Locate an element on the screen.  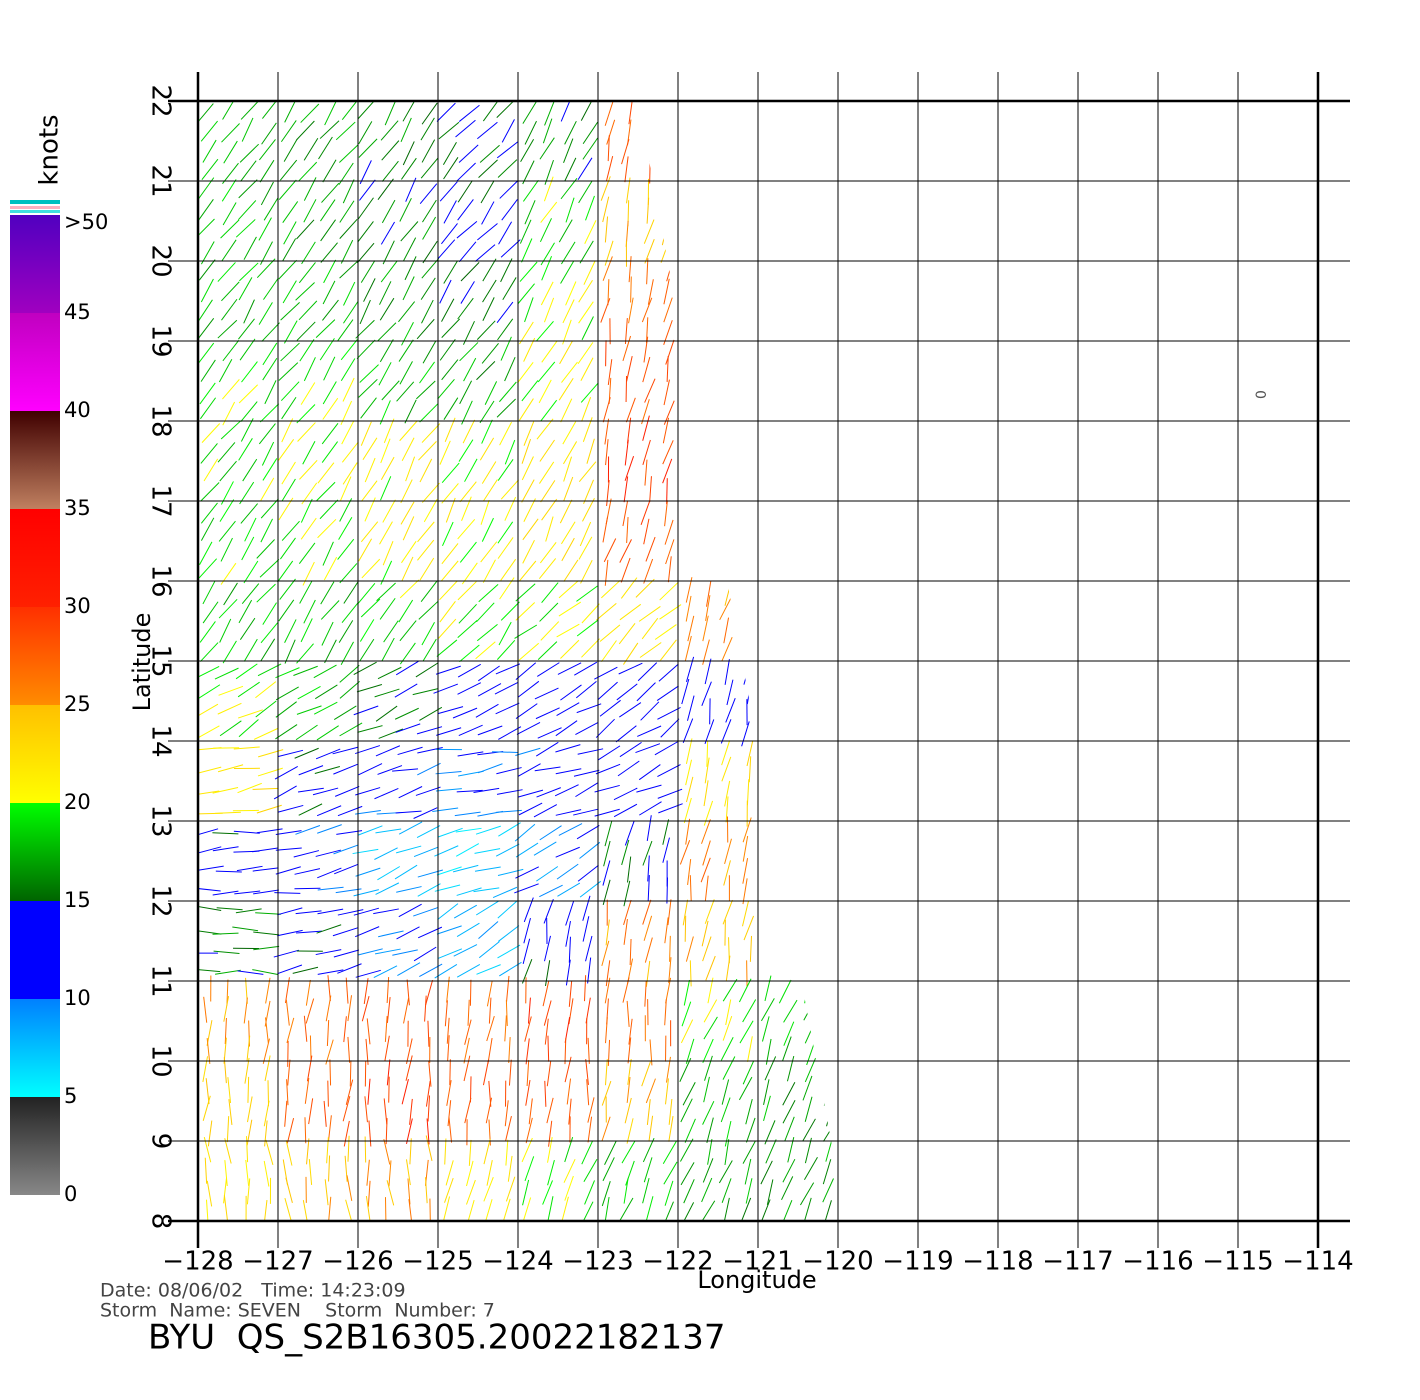
y-tick-label: 12 is located at coordinates (161, 900).